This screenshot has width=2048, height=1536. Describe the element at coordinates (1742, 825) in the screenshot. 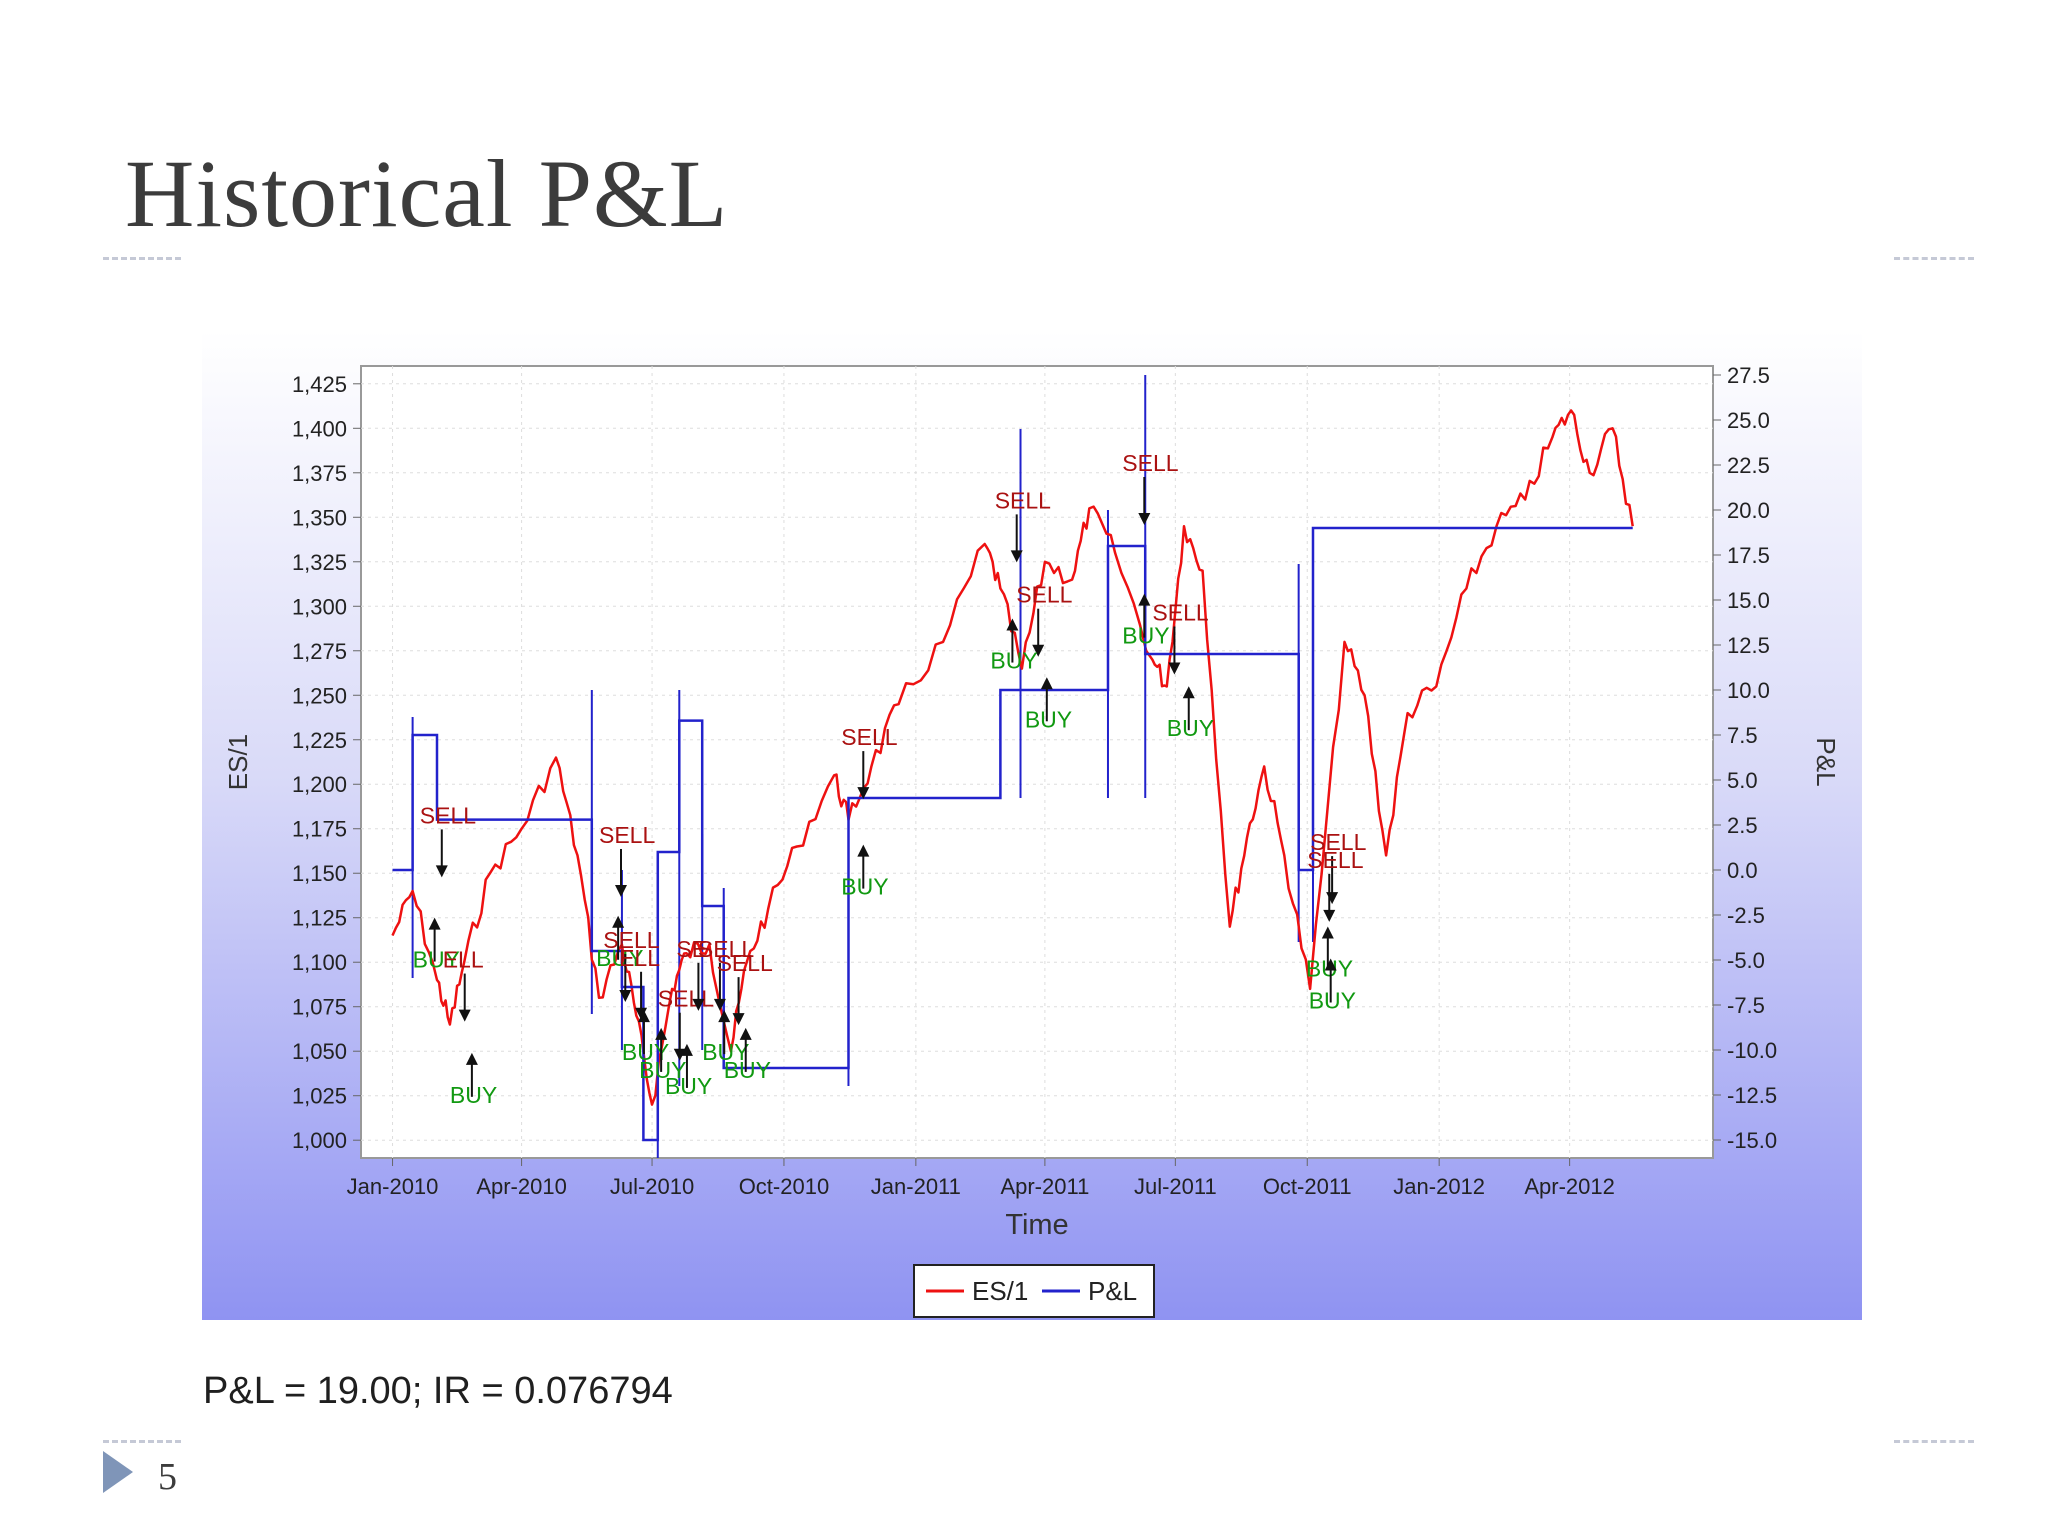

I see `y2-tick-label: 2.5` at that location.